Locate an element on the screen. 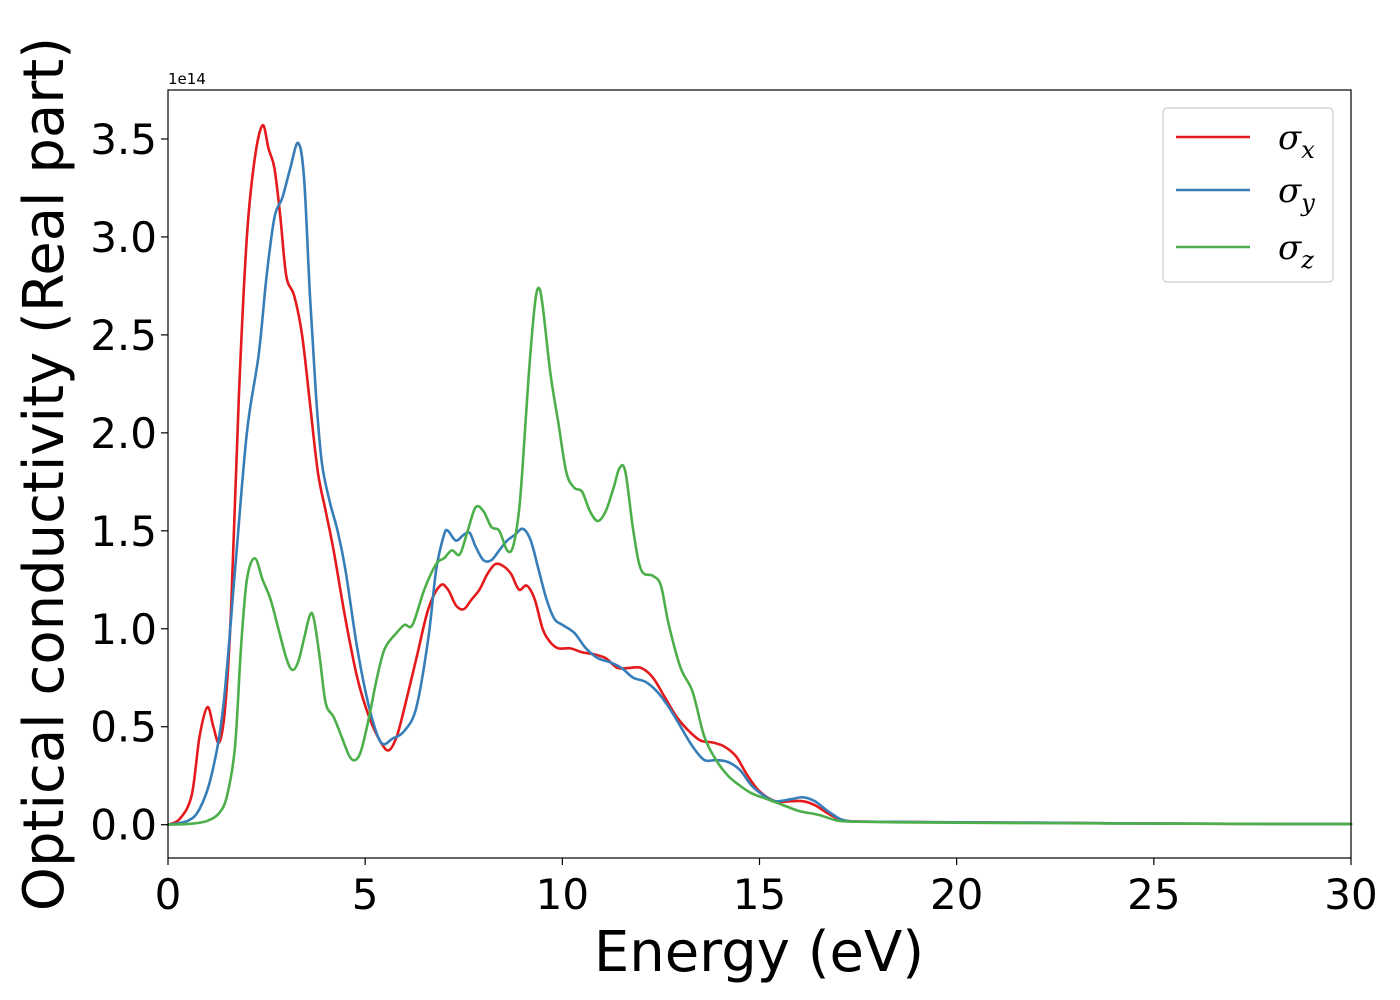  y-axis-label: Optical conductivity (Real part) is located at coordinates (44, 474).